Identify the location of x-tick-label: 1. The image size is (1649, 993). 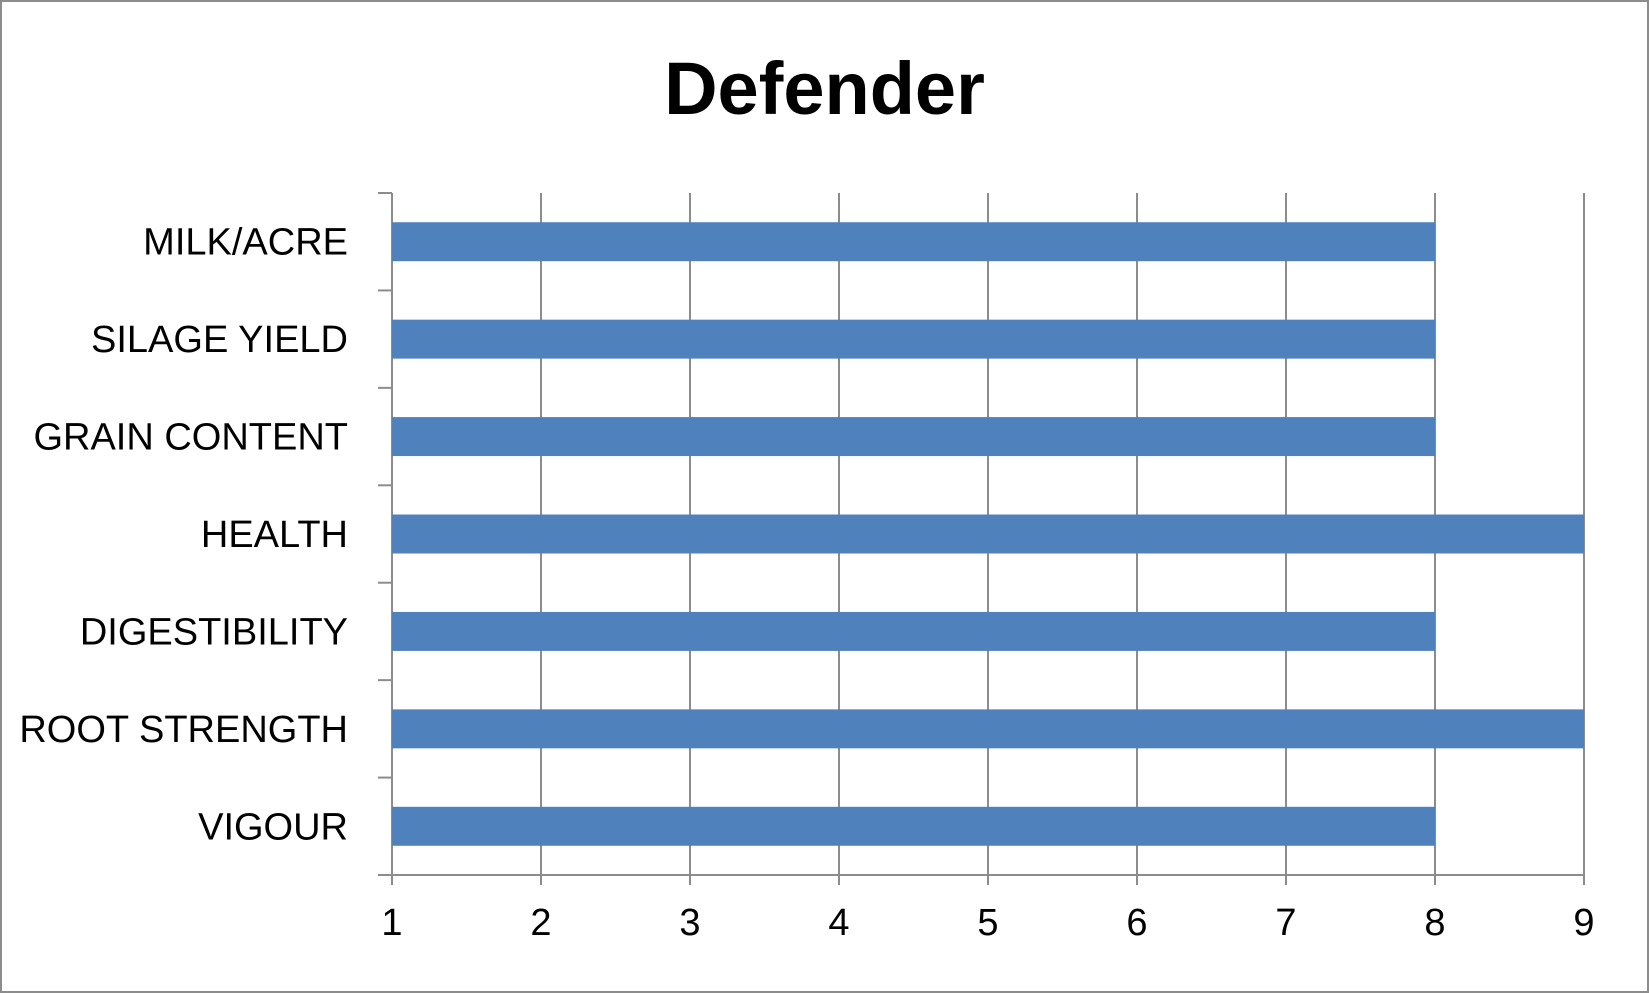
(391, 923).